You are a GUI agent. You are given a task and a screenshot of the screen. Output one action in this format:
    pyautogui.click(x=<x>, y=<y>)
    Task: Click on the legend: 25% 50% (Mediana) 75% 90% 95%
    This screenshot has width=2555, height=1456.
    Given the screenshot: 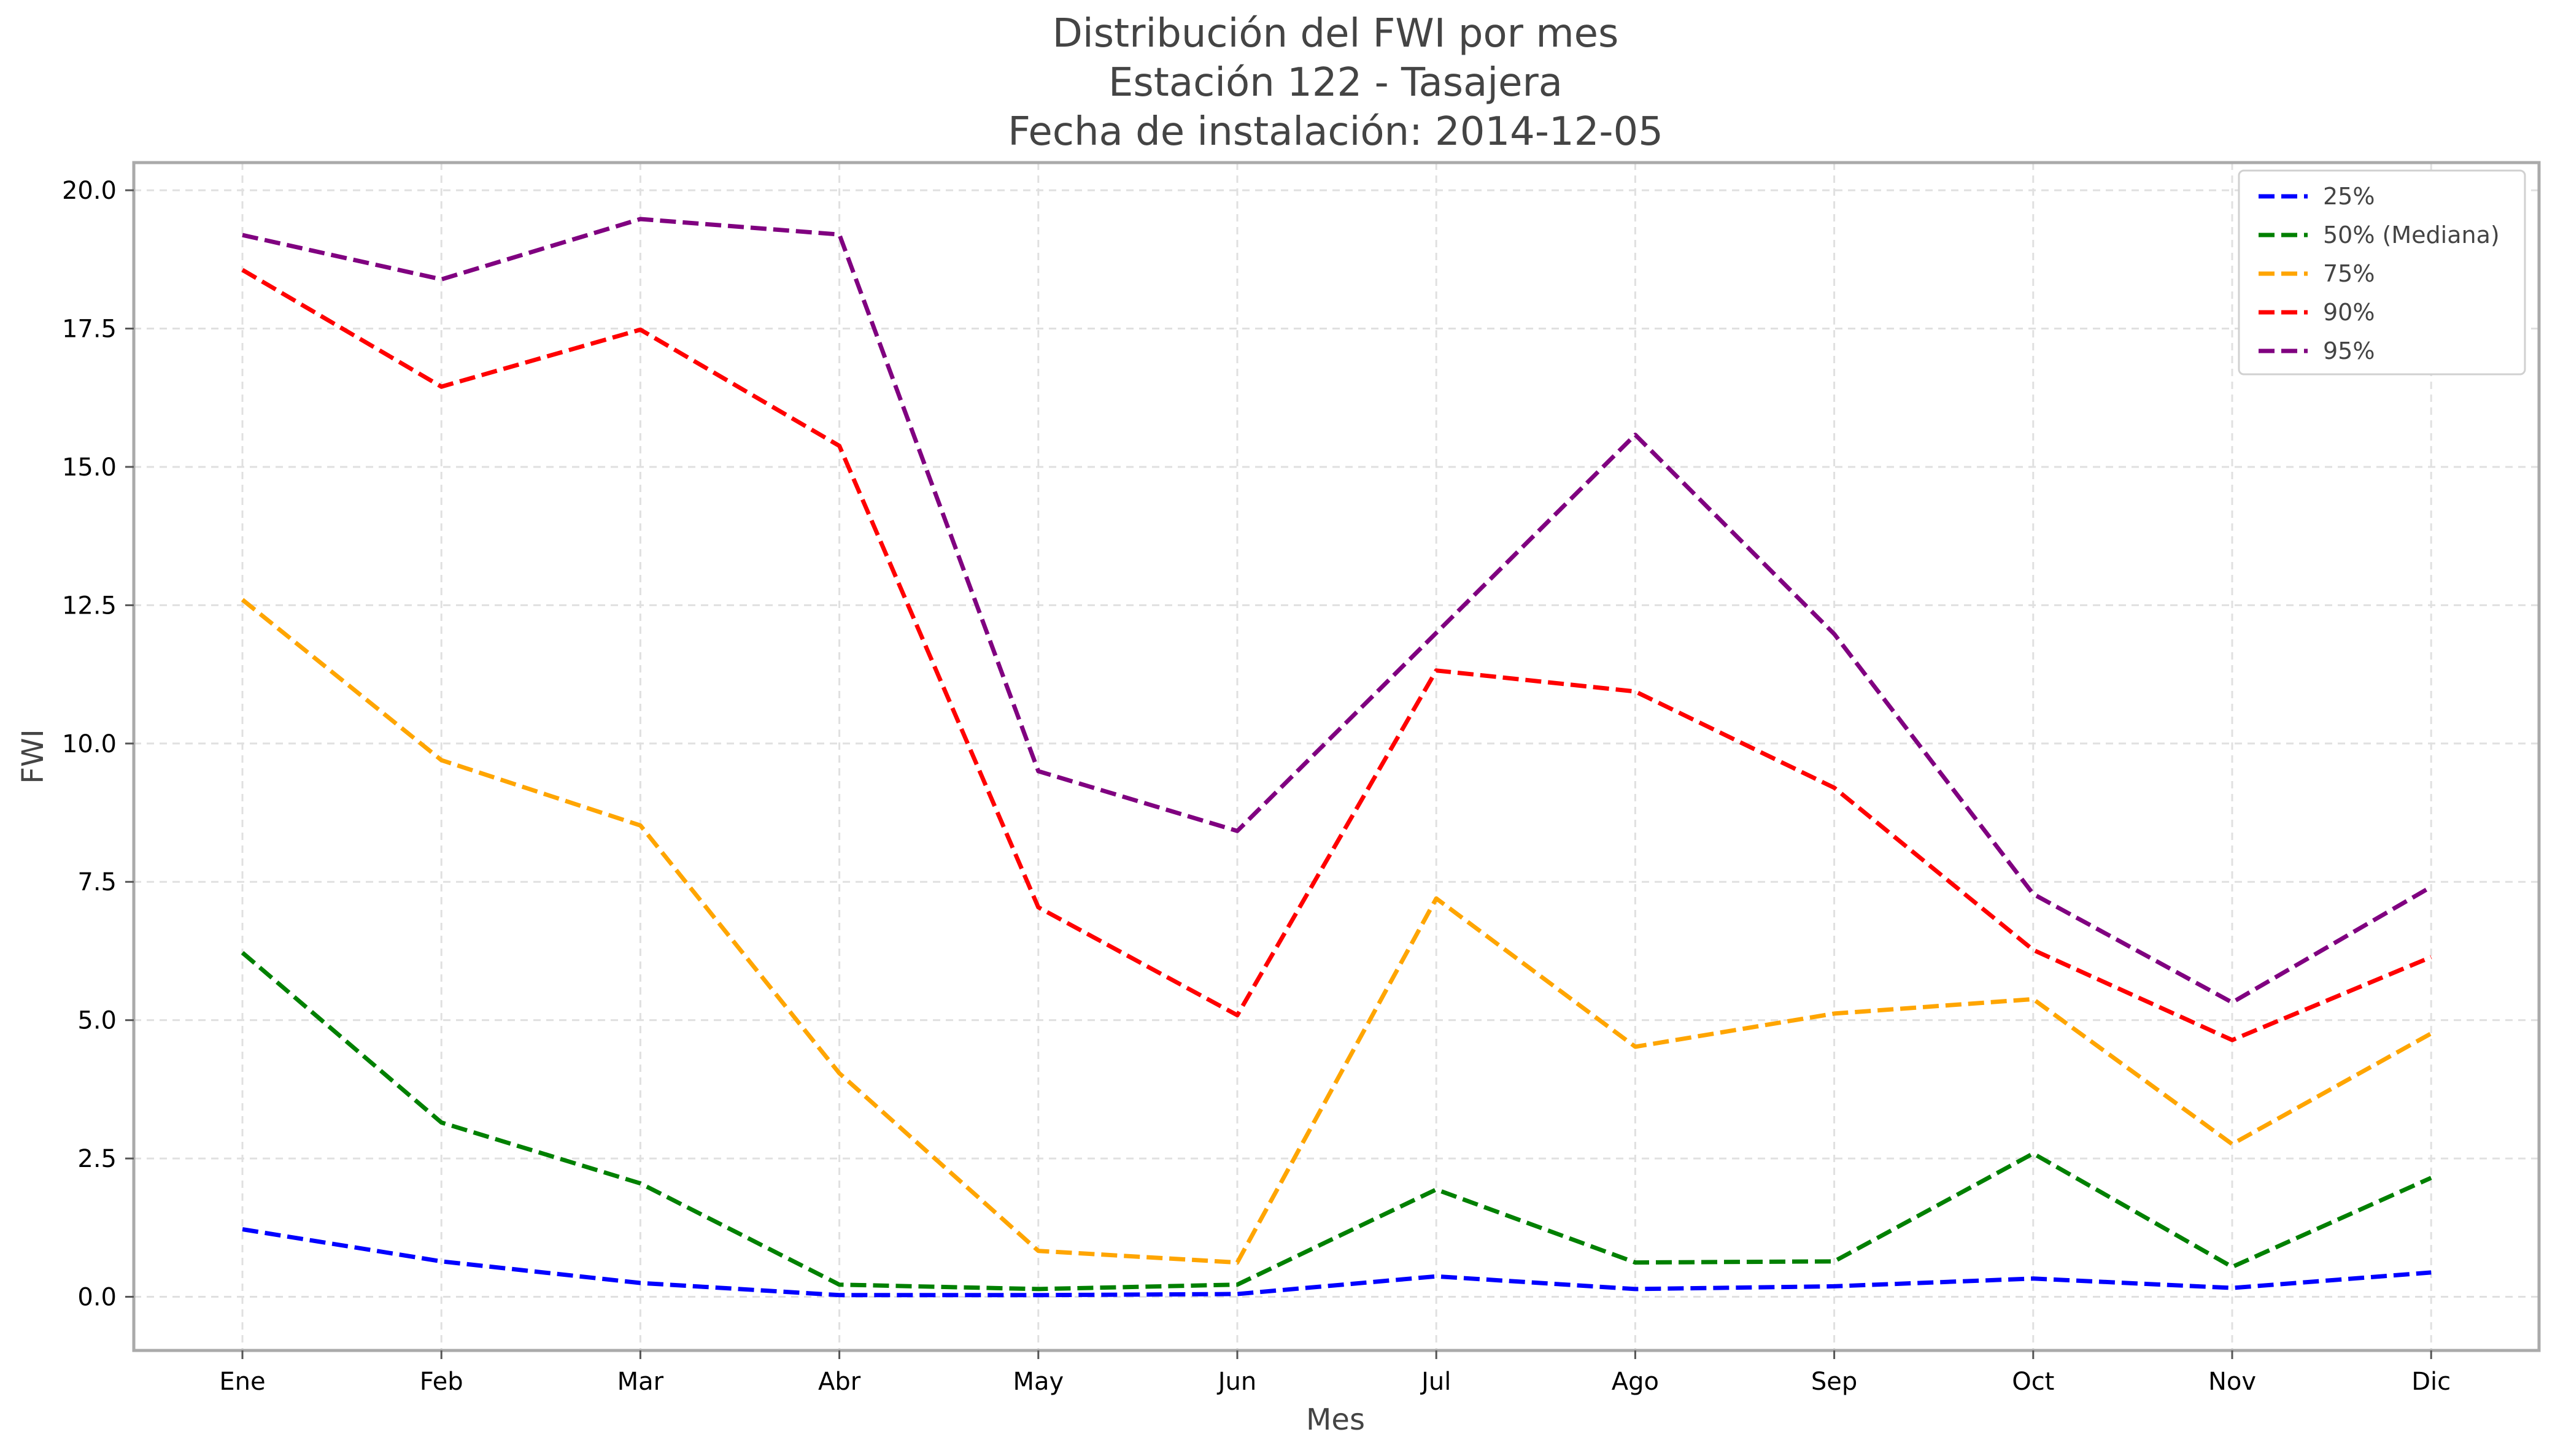 What is the action you would take?
    pyautogui.click(x=2382, y=272)
    